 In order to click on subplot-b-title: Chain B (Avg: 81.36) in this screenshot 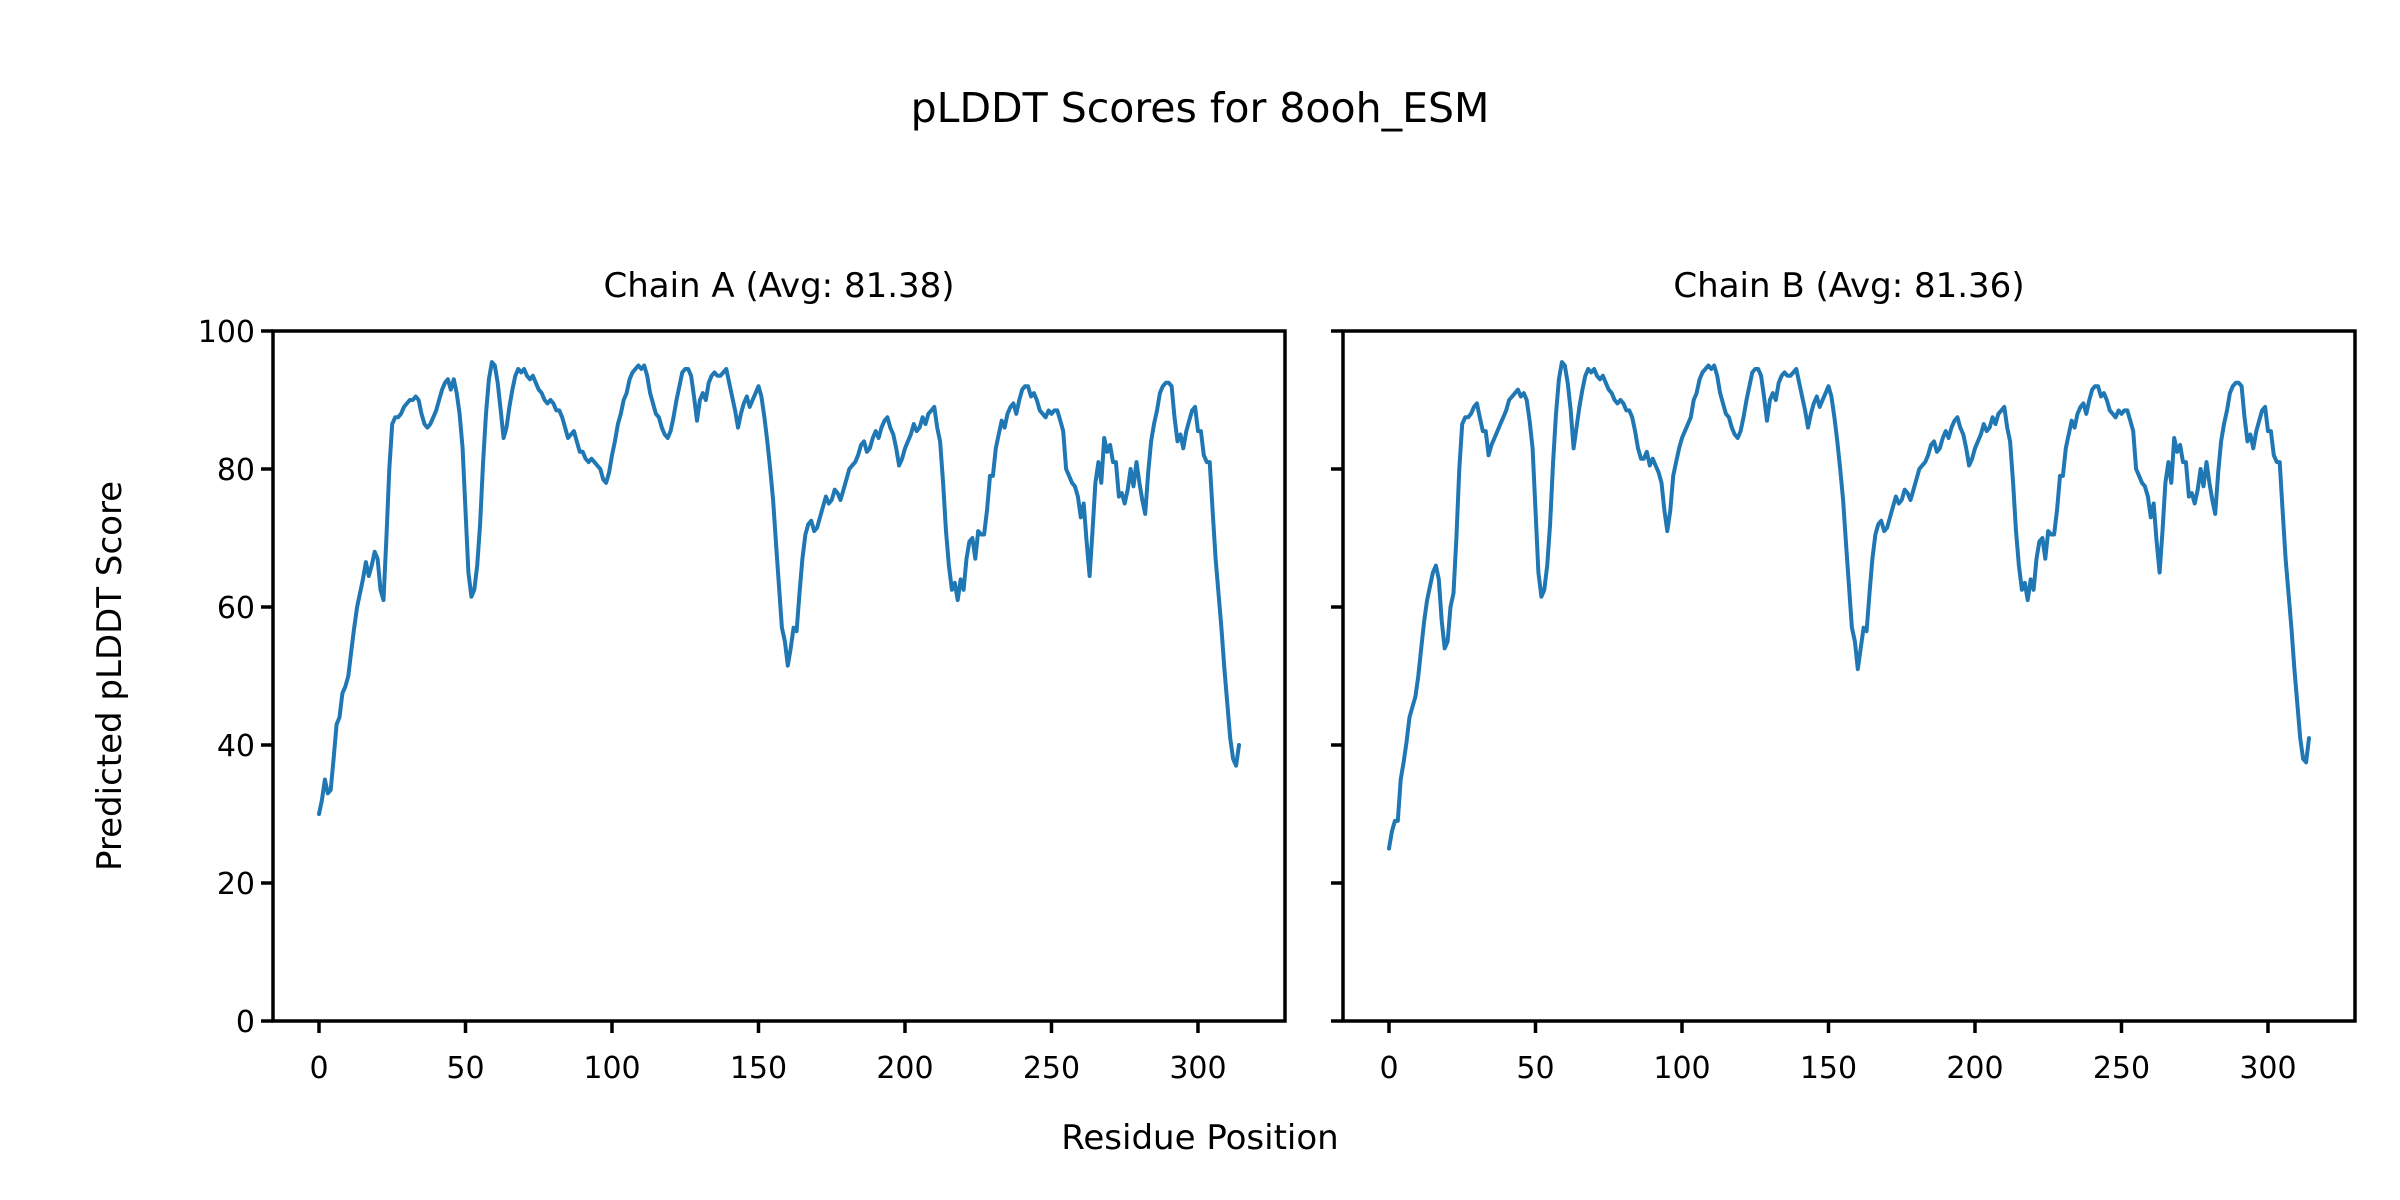, I will do `click(1849, 286)`.